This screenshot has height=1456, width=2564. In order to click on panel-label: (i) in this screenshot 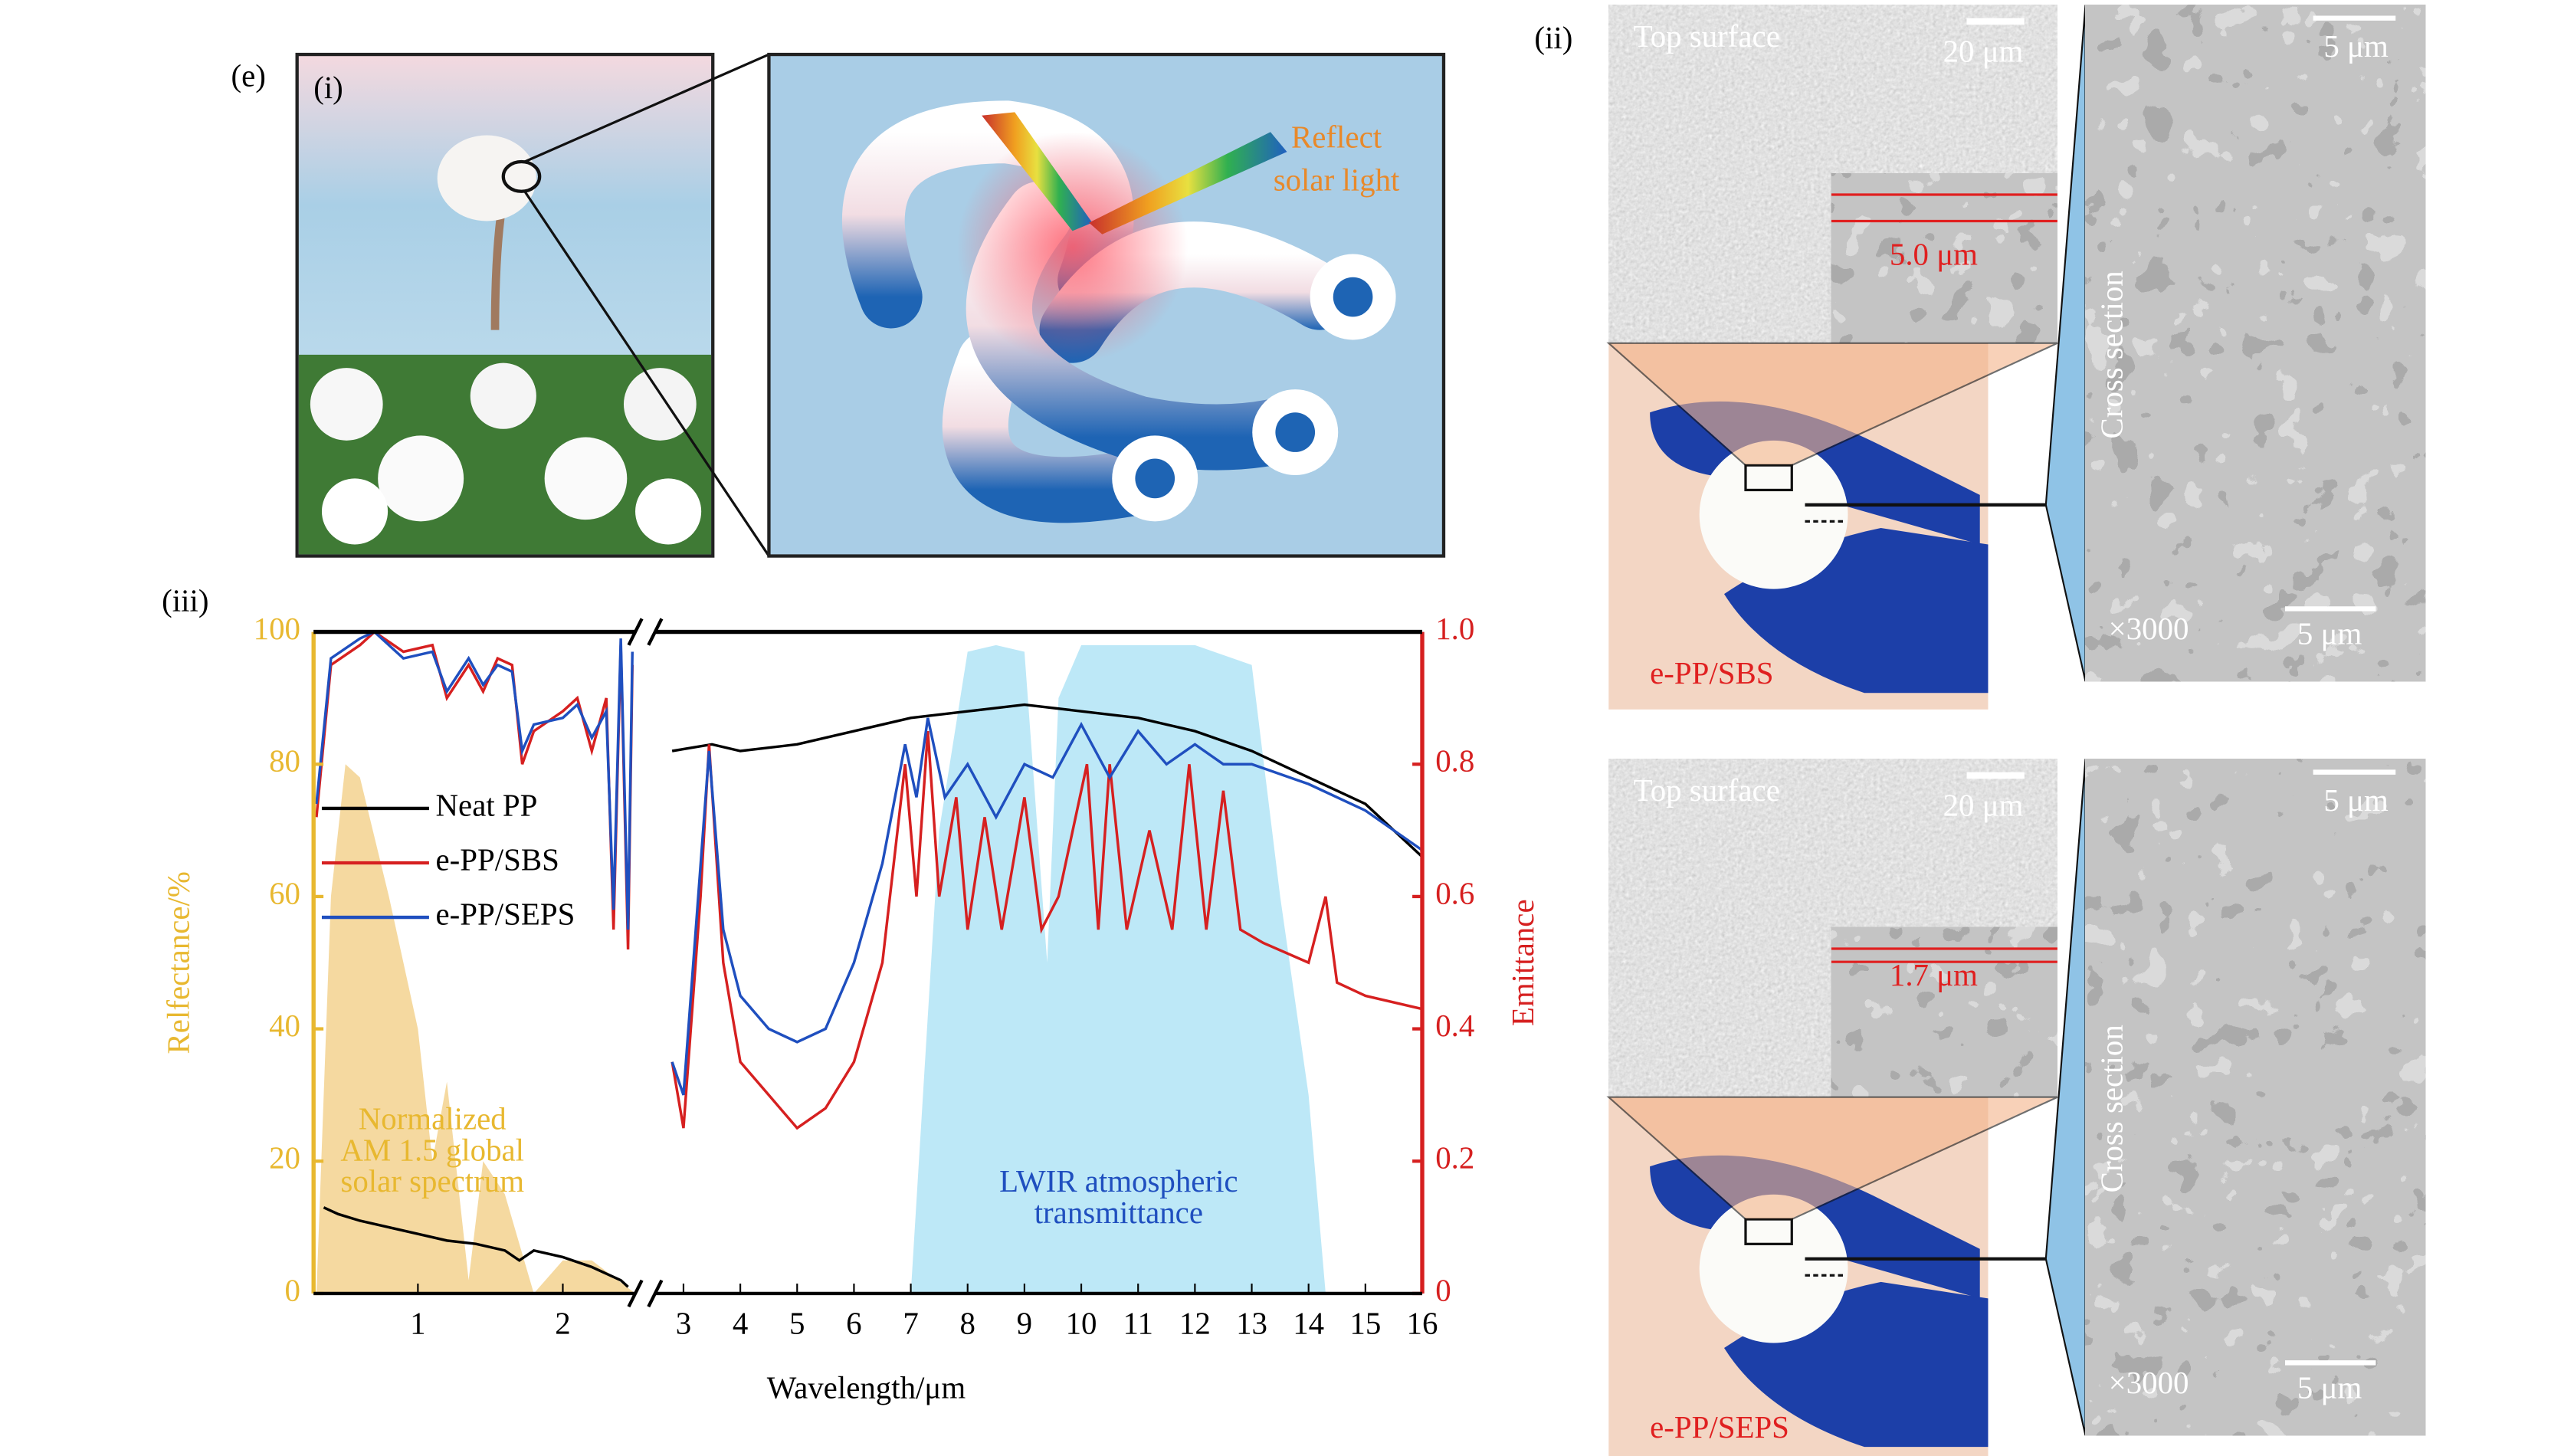, I will do `click(328, 88)`.